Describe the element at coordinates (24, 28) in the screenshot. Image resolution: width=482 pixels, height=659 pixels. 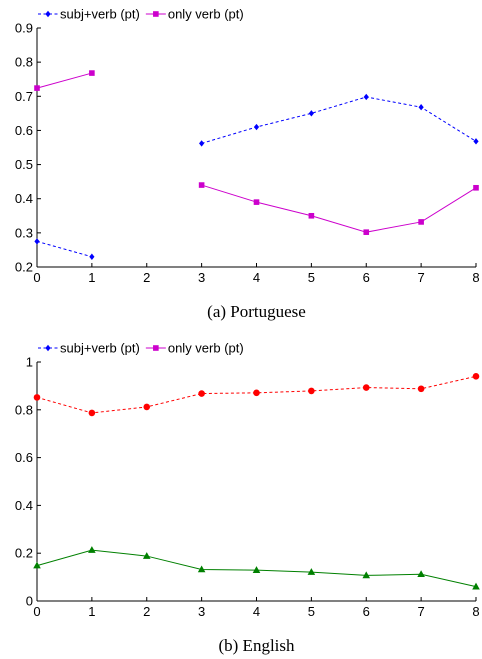
I see `y-tick-label: 0.9` at that location.